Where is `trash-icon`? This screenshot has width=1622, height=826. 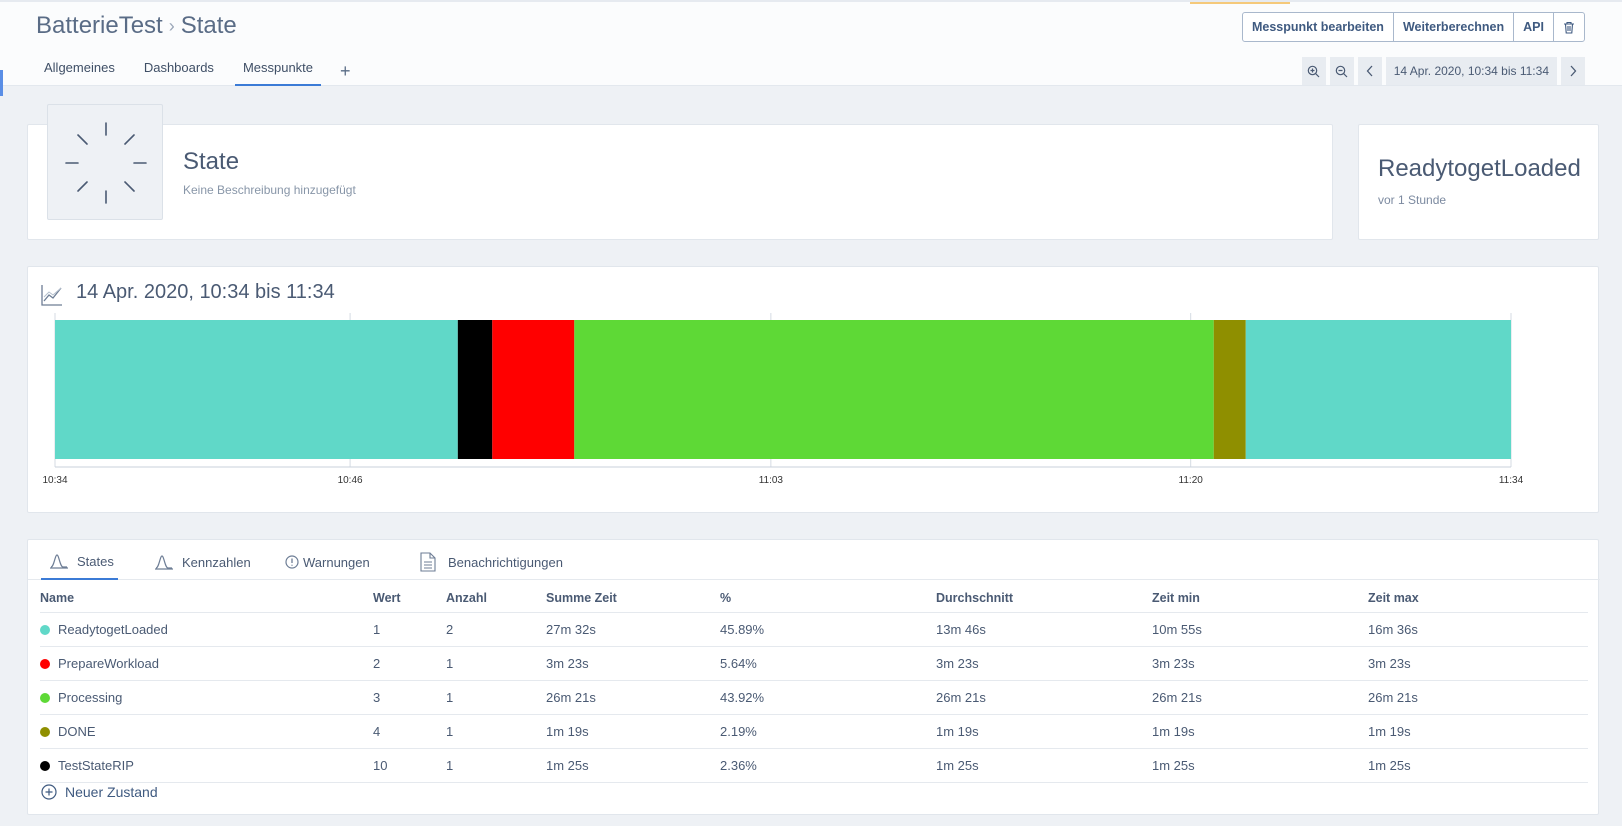 trash-icon is located at coordinates (1569, 27).